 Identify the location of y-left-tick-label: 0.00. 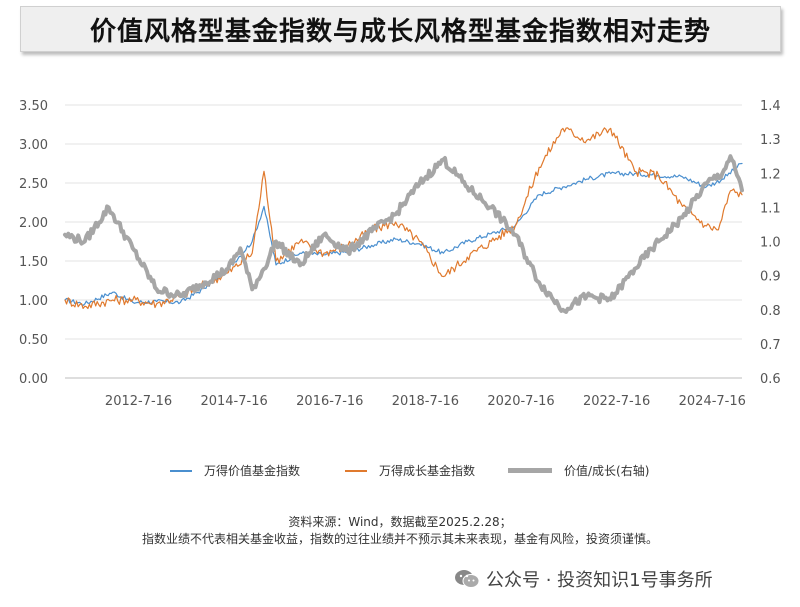
(33, 379).